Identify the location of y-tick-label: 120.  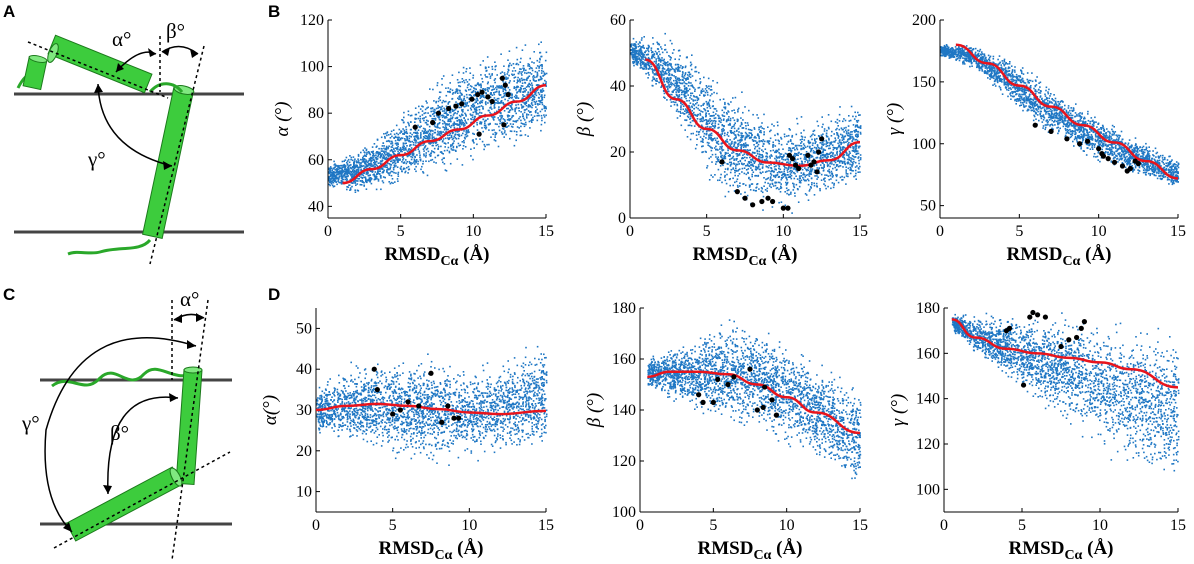
(312, 20).